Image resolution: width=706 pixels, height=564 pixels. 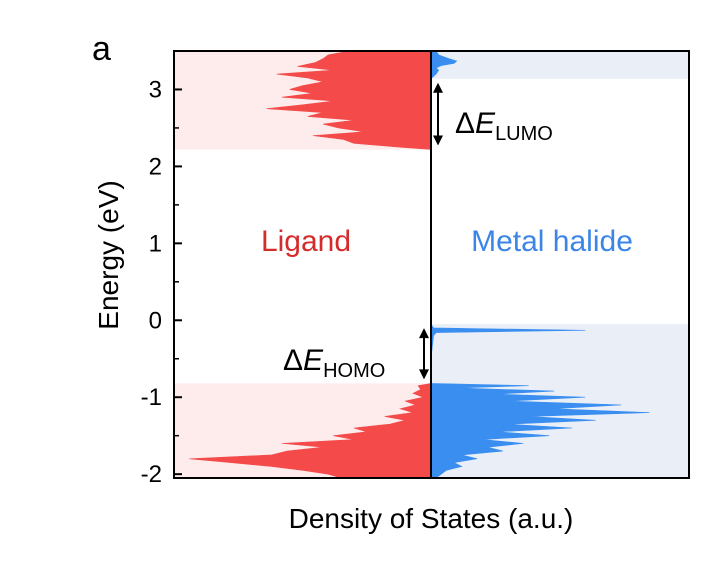 I want to click on homo-arrow-head-bottom, so click(x=424, y=374).